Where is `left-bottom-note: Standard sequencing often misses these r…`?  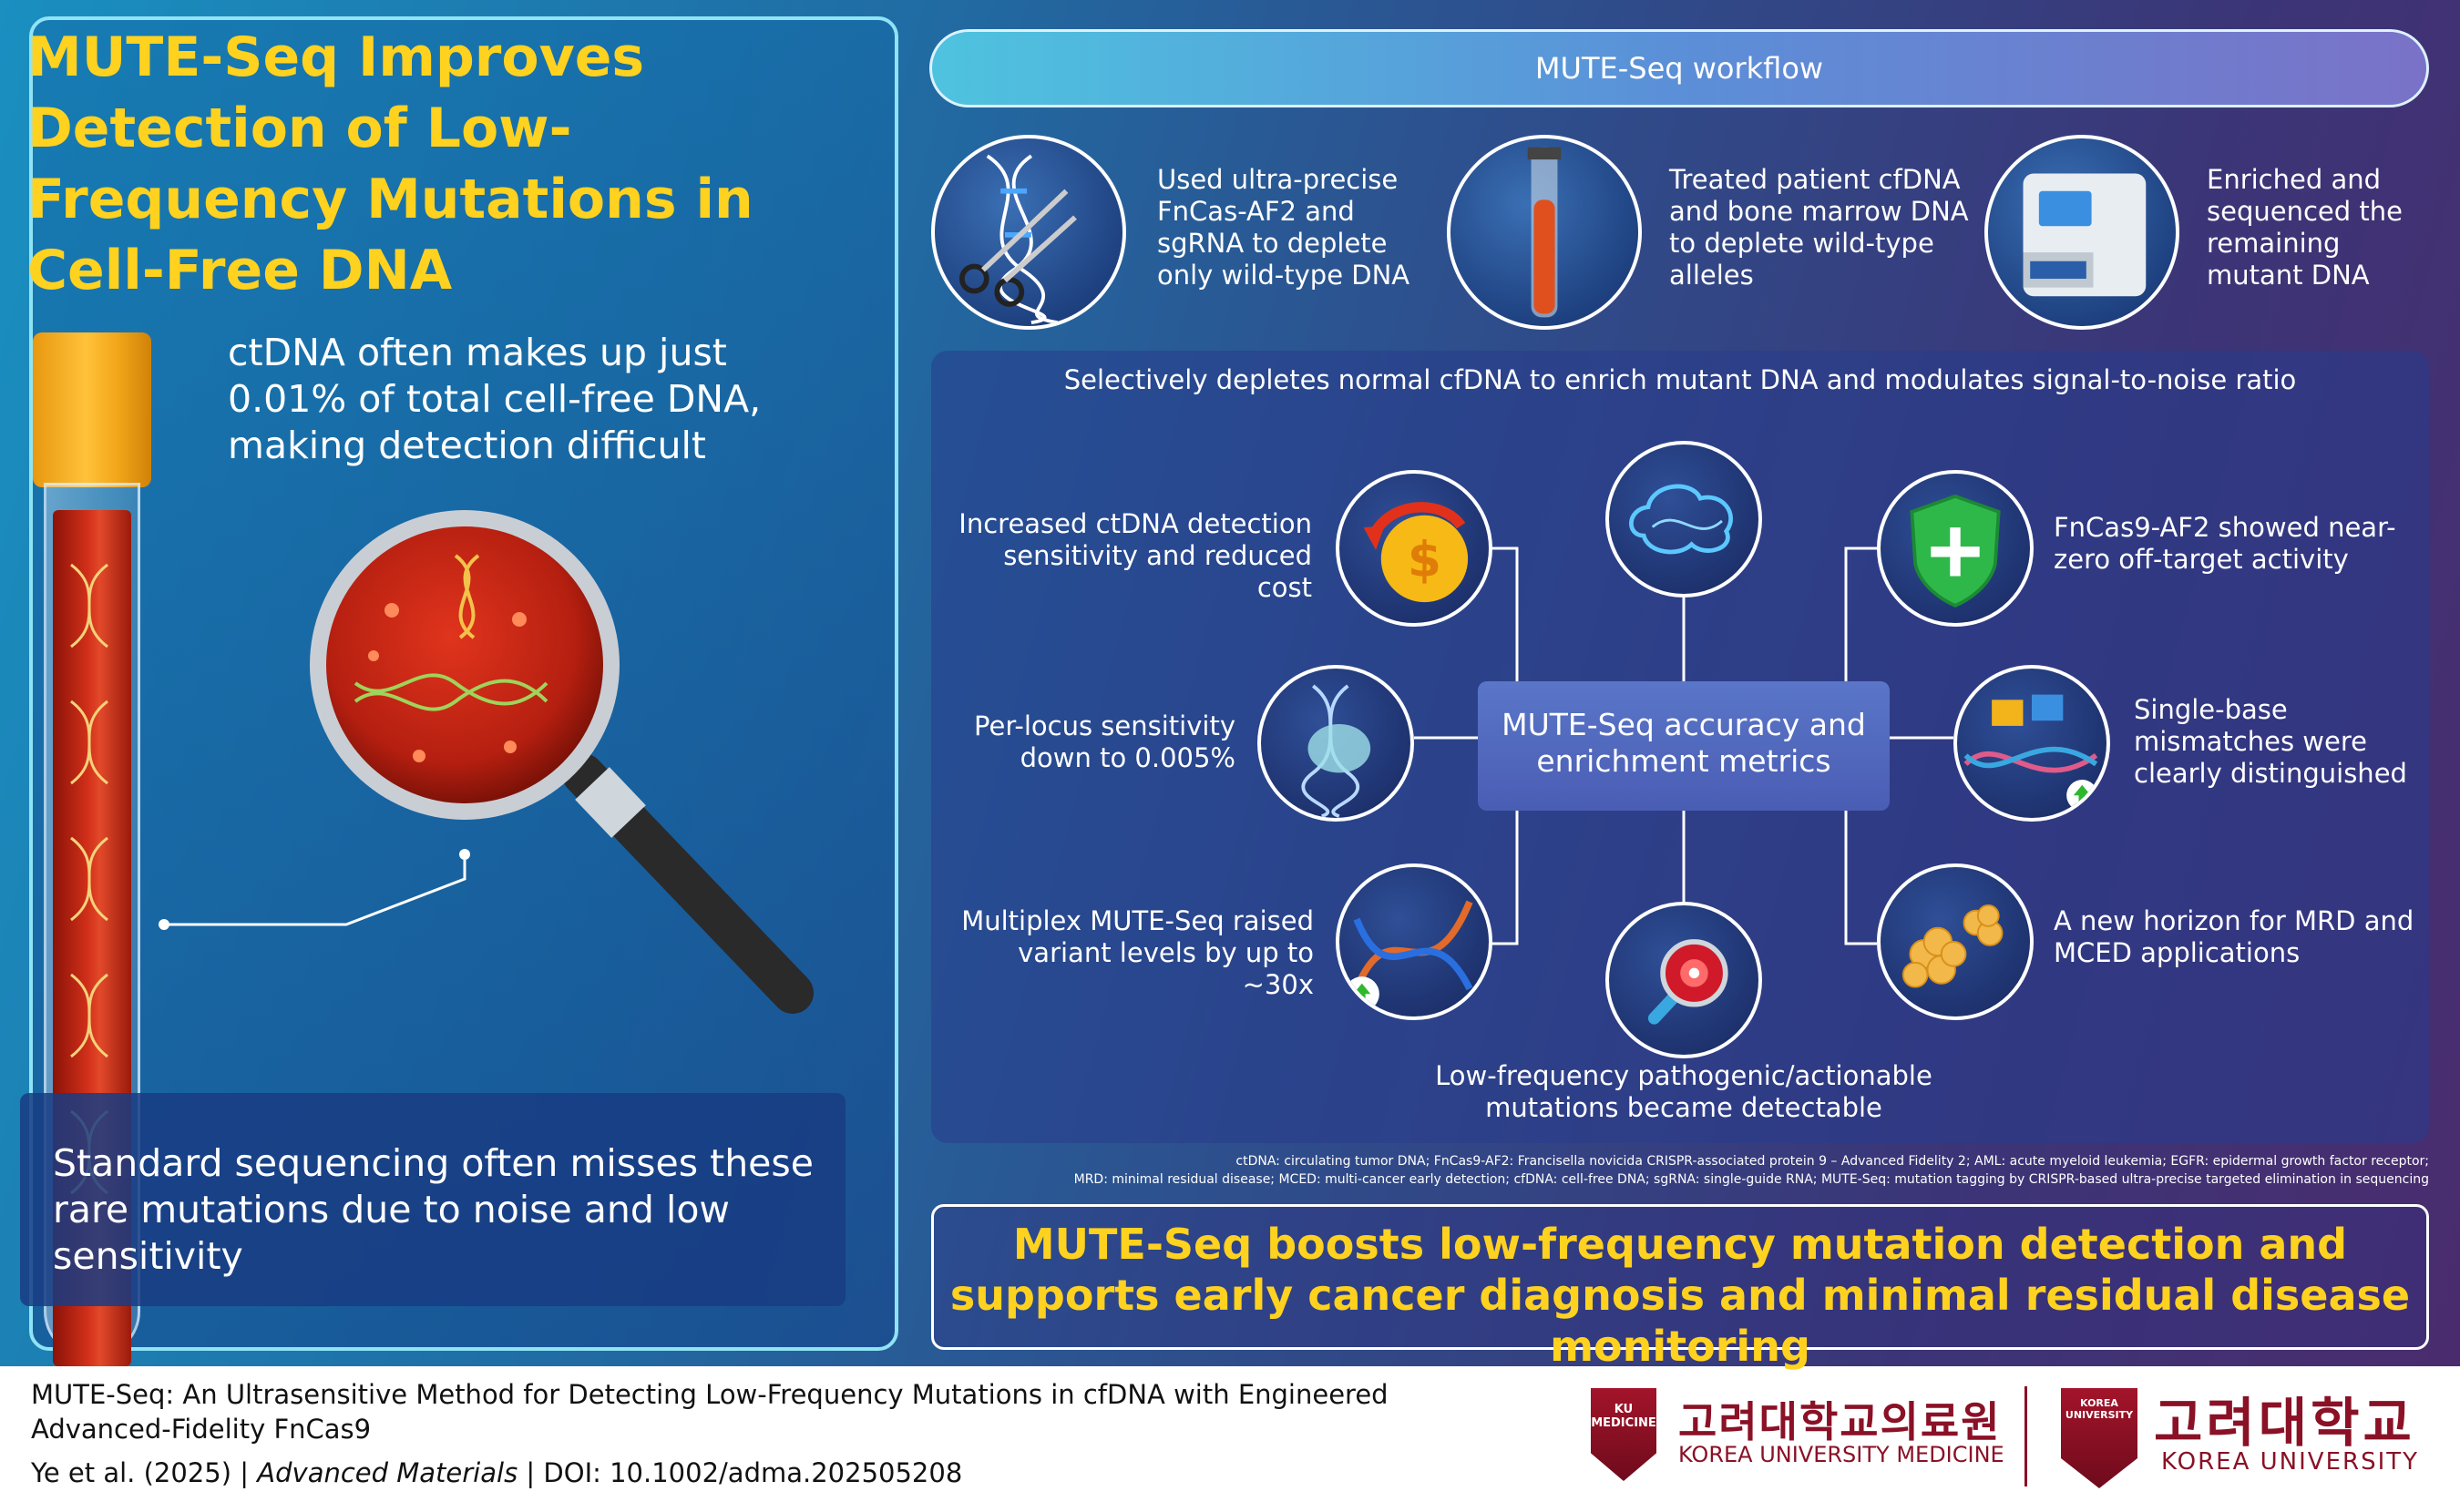
left-bottom-note: Standard sequencing often misses these r… is located at coordinates (433, 1209).